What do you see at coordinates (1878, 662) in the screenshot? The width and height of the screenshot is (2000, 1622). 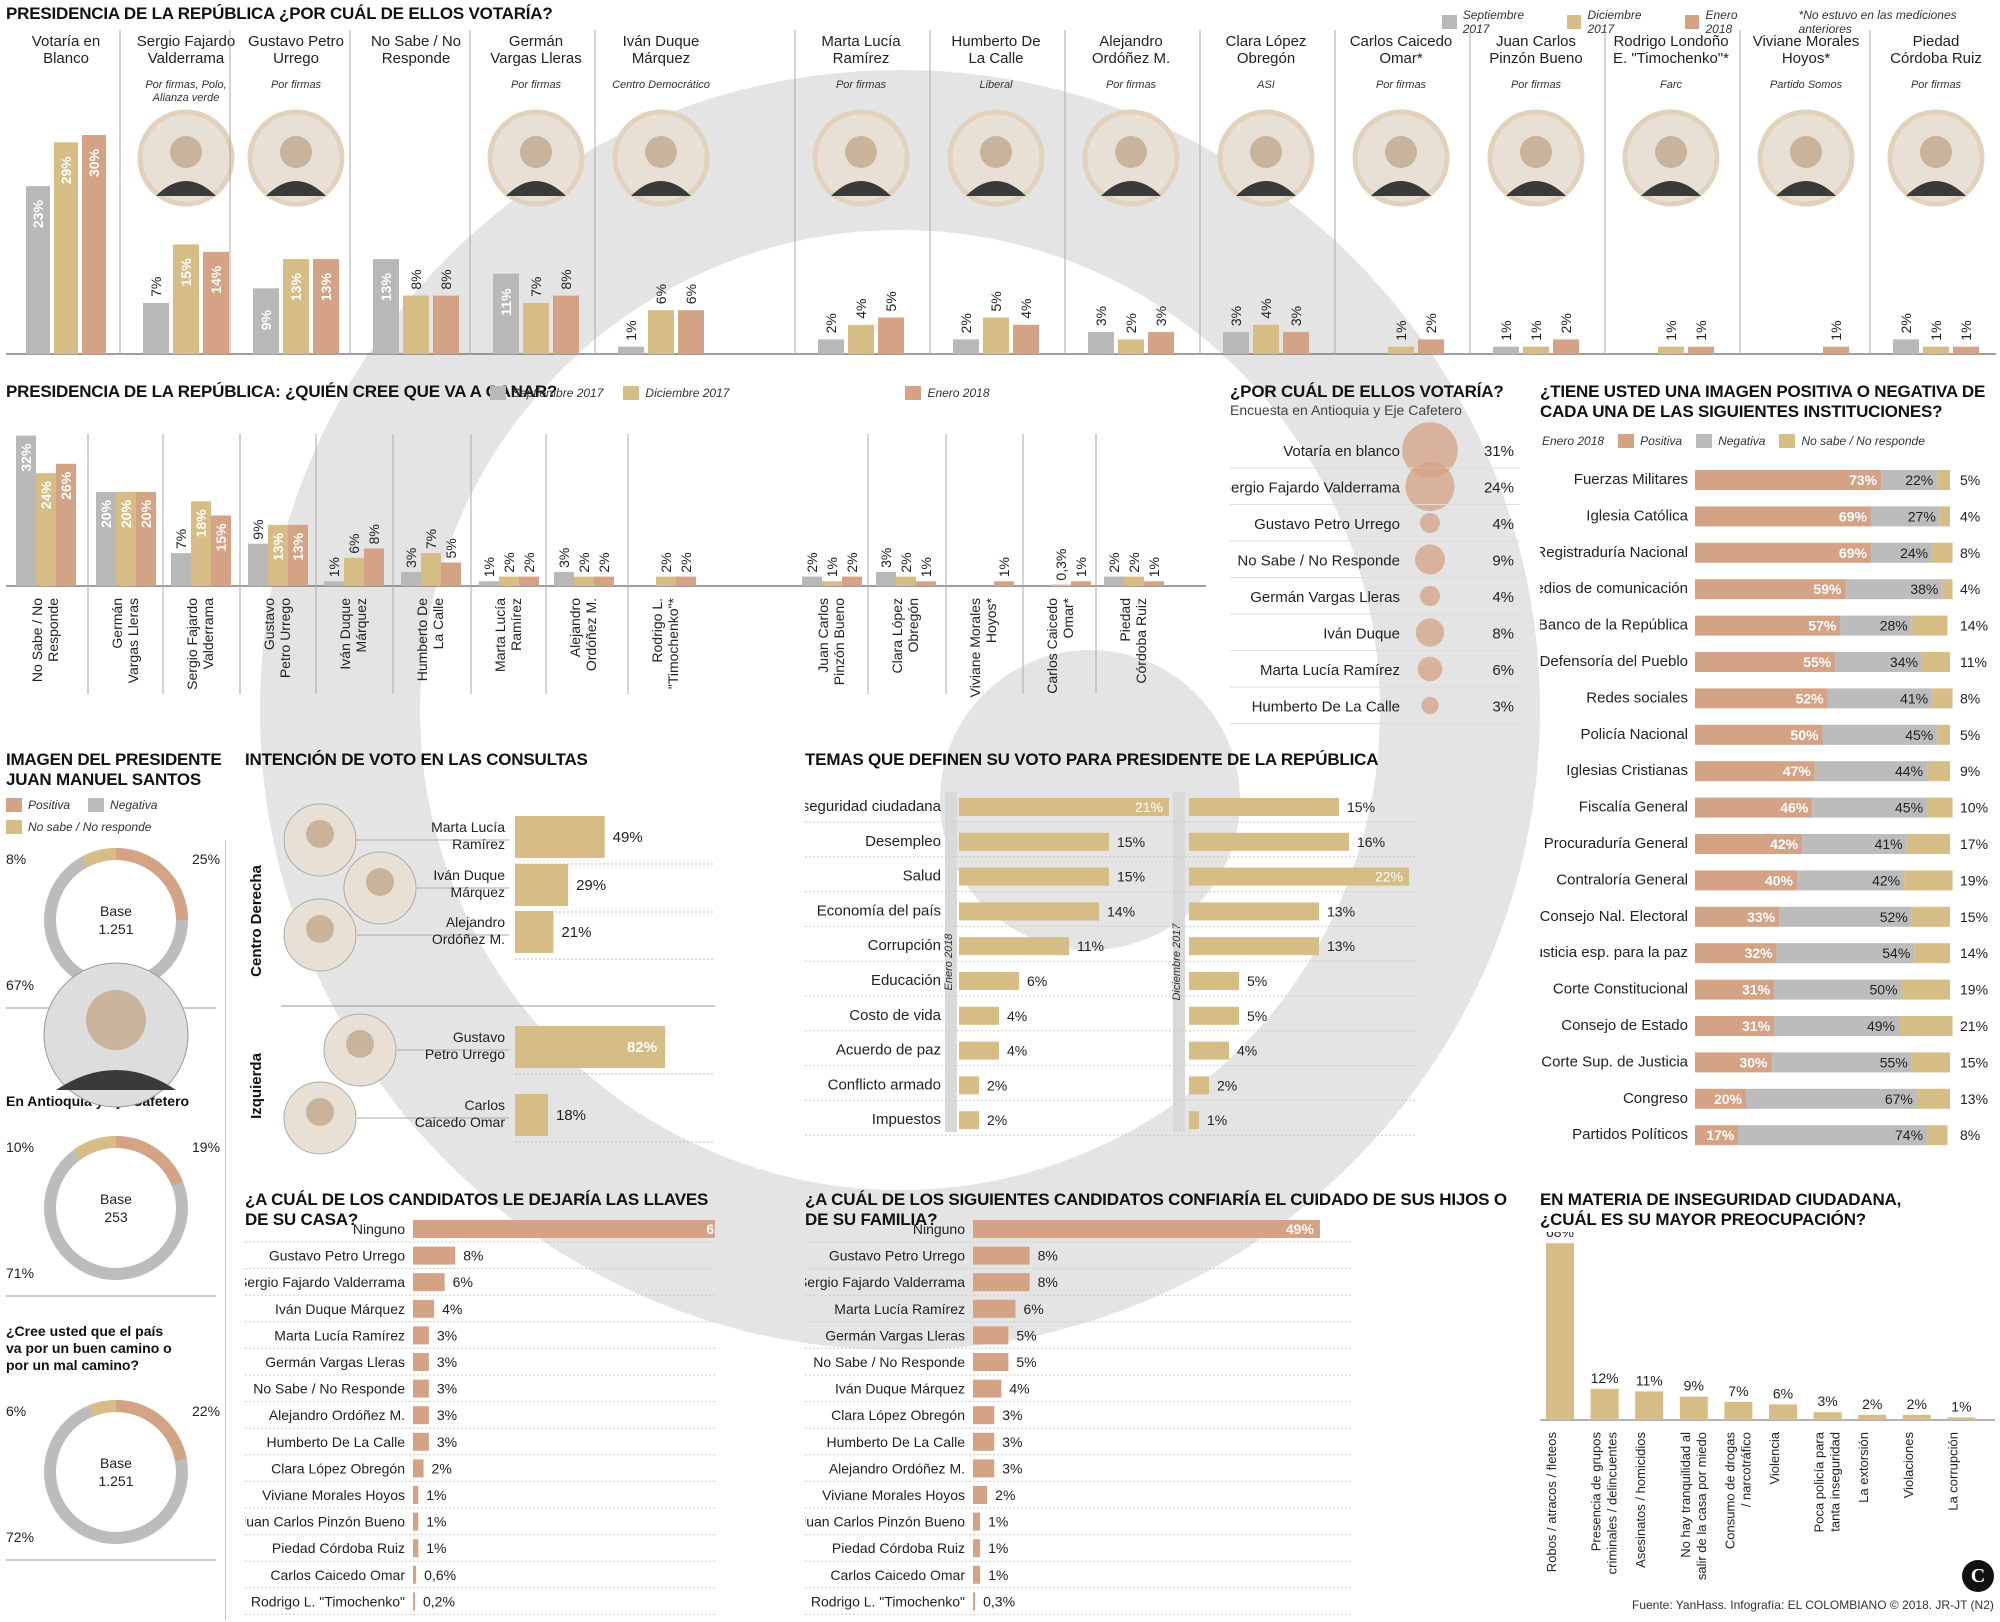 I see `bar-negative` at bounding box center [1878, 662].